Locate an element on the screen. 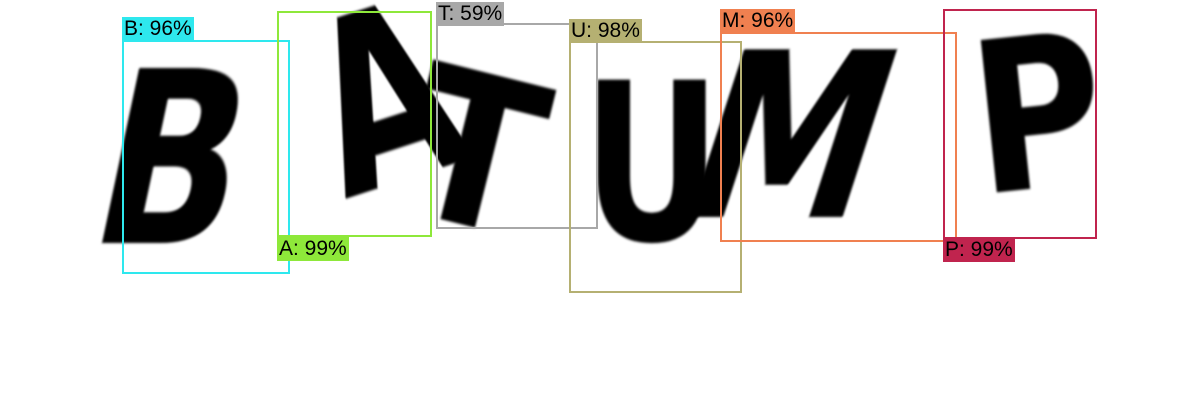  label-u: U: 98% is located at coordinates (605, 31).